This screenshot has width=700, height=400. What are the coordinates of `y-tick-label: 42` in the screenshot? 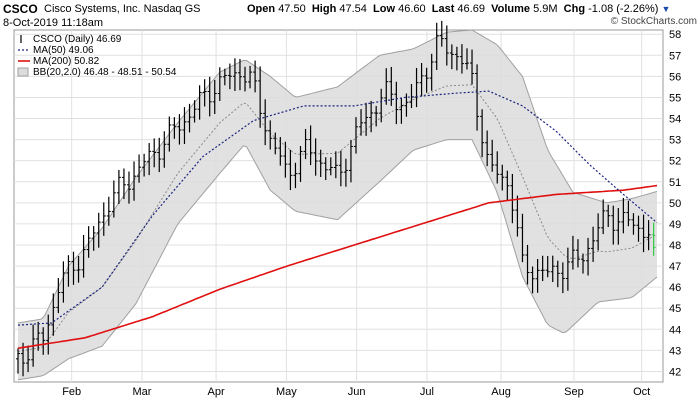 It's located at (675, 372).